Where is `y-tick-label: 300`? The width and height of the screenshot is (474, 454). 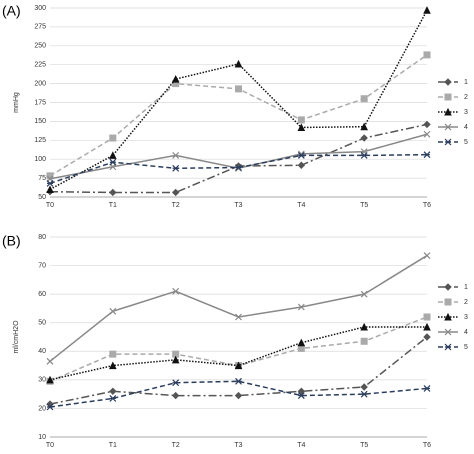 y-tick-label: 300 is located at coordinates (40, 8).